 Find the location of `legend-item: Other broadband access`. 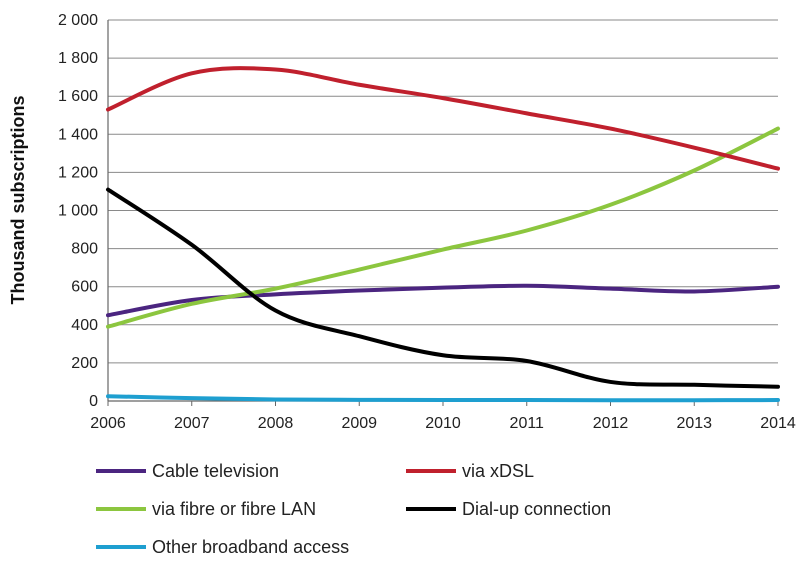

legend-item: Other broadband access is located at coordinates (251, 547).